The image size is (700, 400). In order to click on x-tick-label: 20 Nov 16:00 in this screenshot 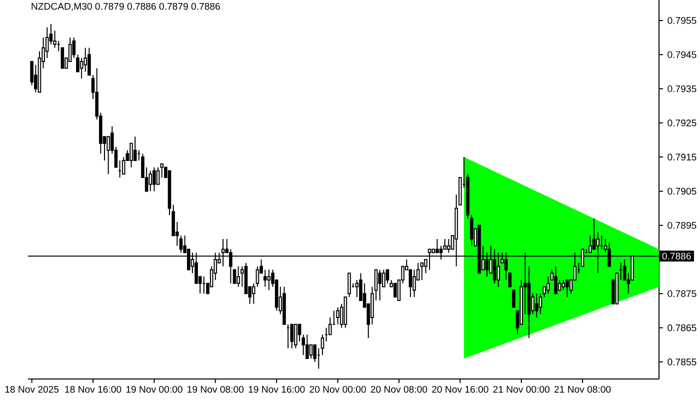, I will do `click(460, 389)`.